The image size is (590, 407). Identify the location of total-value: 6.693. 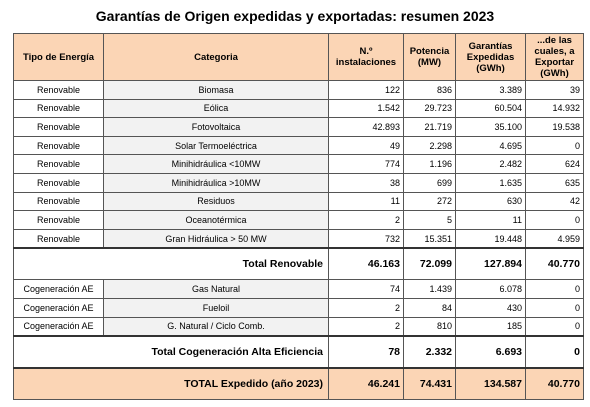
(490, 352).